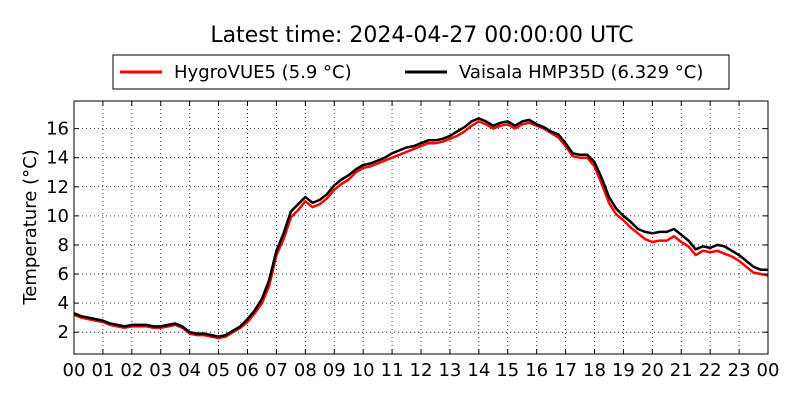  Describe the element at coordinates (57, 158) in the screenshot. I see `y-tick-label: 14` at that location.